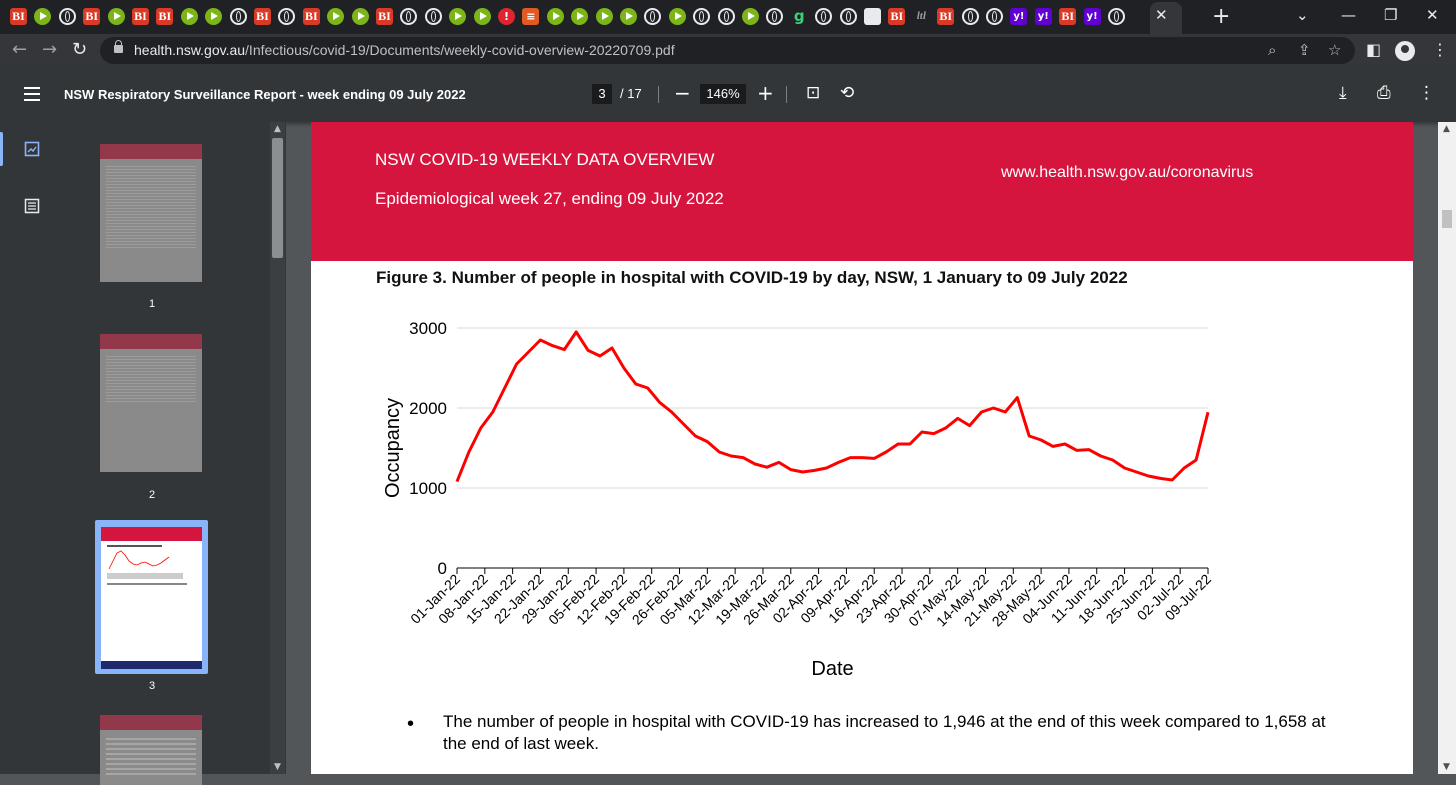 The height and width of the screenshot is (785, 1456). What do you see at coordinates (799, 16) in the screenshot?
I see `tab-favicon-g-icon: g` at bounding box center [799, 16].